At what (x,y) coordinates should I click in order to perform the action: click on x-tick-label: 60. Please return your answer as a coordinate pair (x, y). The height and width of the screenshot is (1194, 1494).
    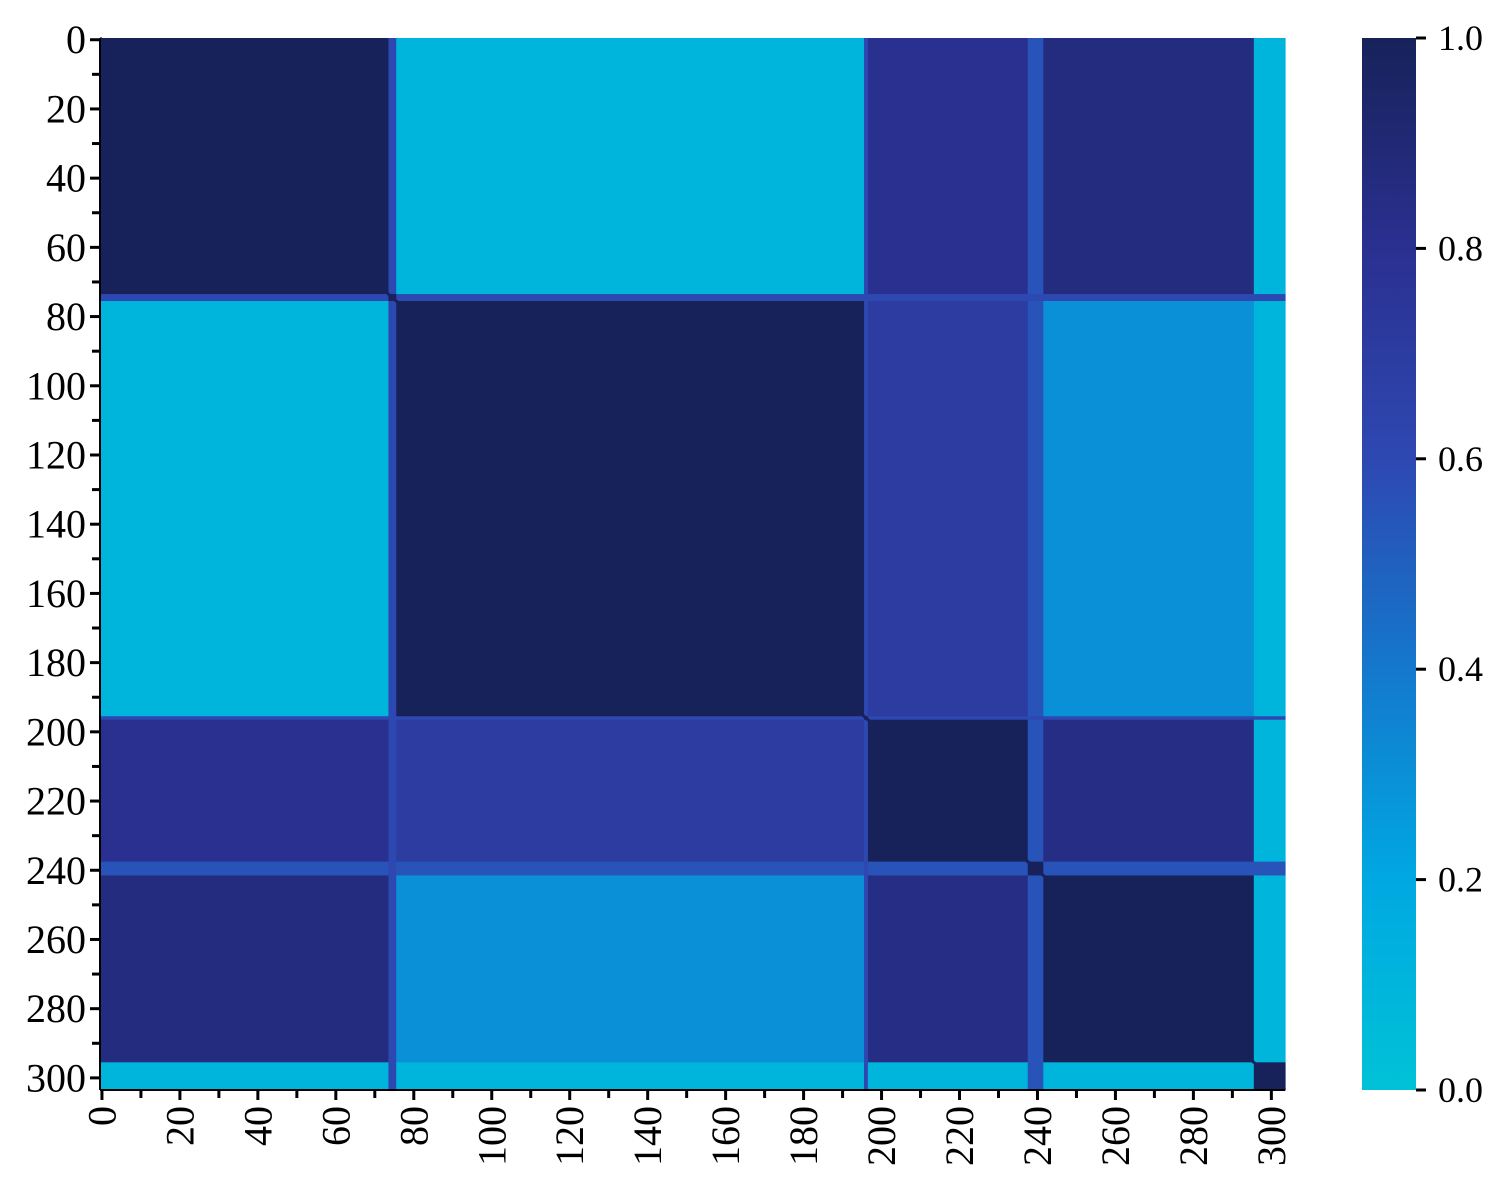
    Looking at the image, I should click on (335, 1126).